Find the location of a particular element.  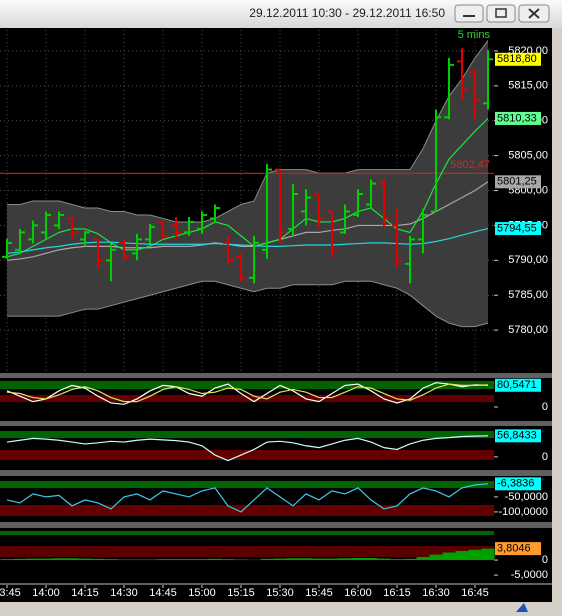

status-bar is located at coordinates (276, 609).